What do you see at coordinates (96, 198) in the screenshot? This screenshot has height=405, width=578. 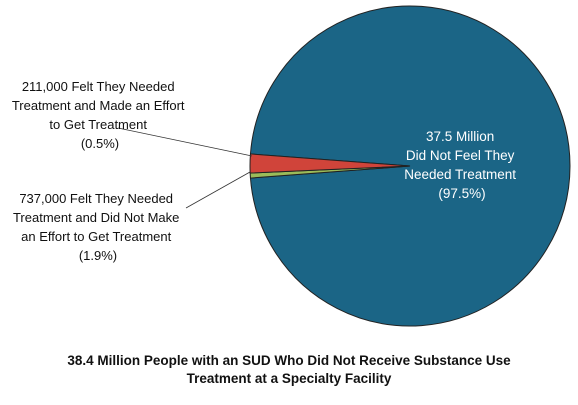 I see `slice-label-2-line-0: 737,000 Felt They Needed` at bounding box center [96, 198].